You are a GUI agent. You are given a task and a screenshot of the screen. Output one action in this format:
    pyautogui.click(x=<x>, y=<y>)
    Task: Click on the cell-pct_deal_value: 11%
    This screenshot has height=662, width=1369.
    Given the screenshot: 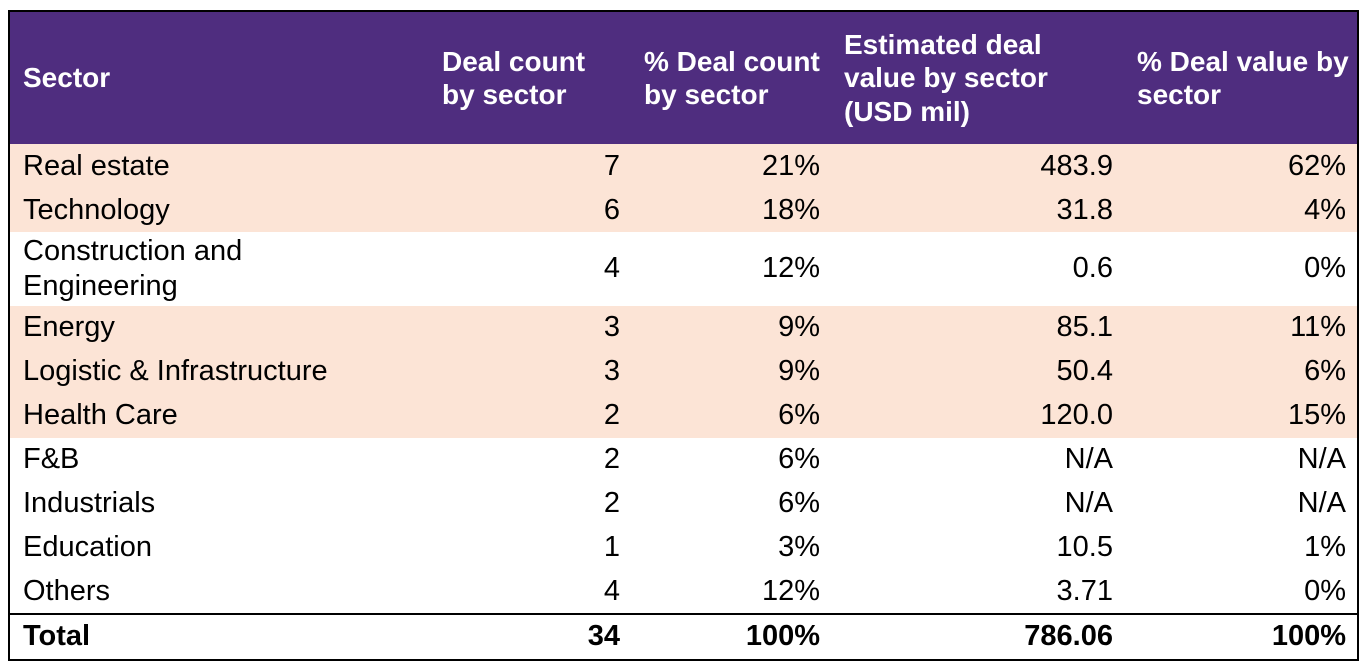 What is the action you would take?
    pyautogui.click(x=1241, y=327)
    